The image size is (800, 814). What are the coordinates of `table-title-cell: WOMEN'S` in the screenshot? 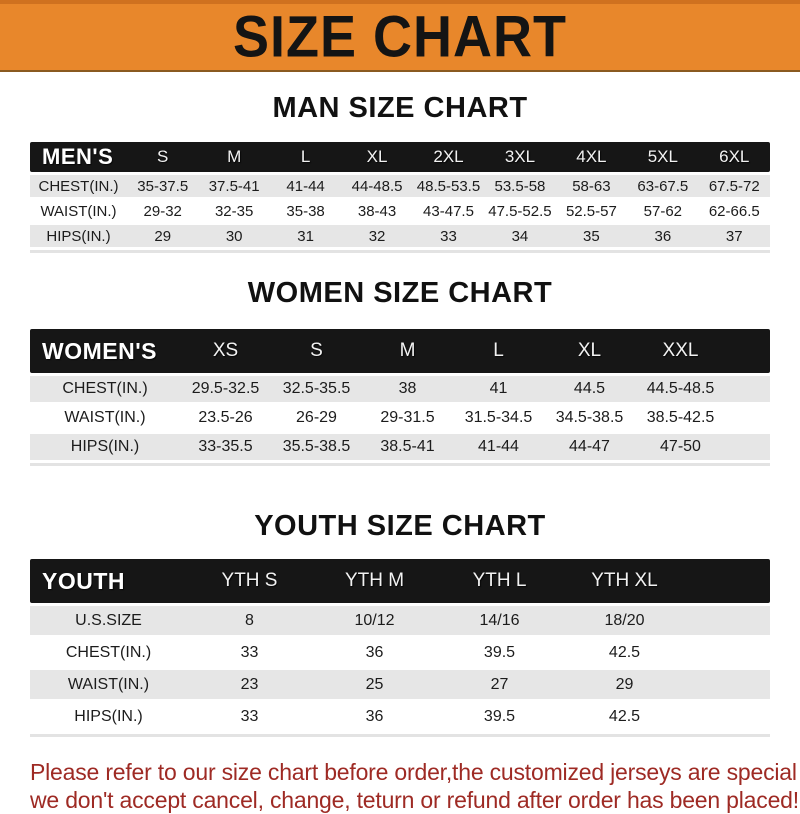 It's located at (100, 350).